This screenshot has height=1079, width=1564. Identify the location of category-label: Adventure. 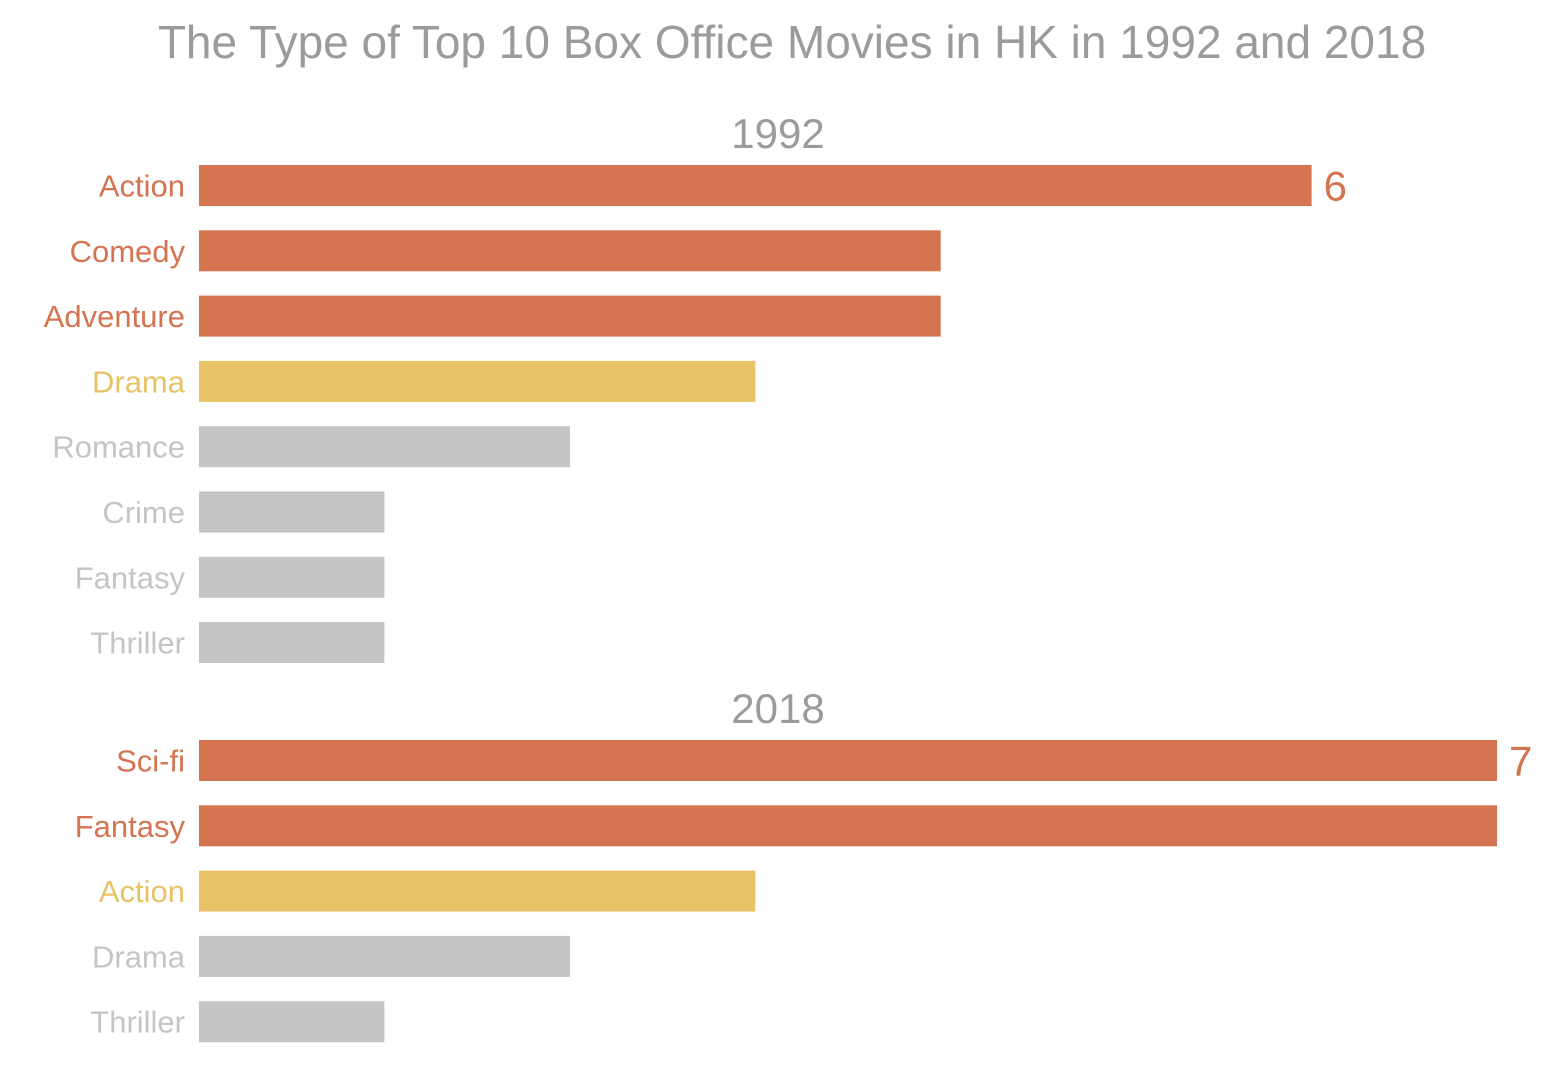
(114, 316).